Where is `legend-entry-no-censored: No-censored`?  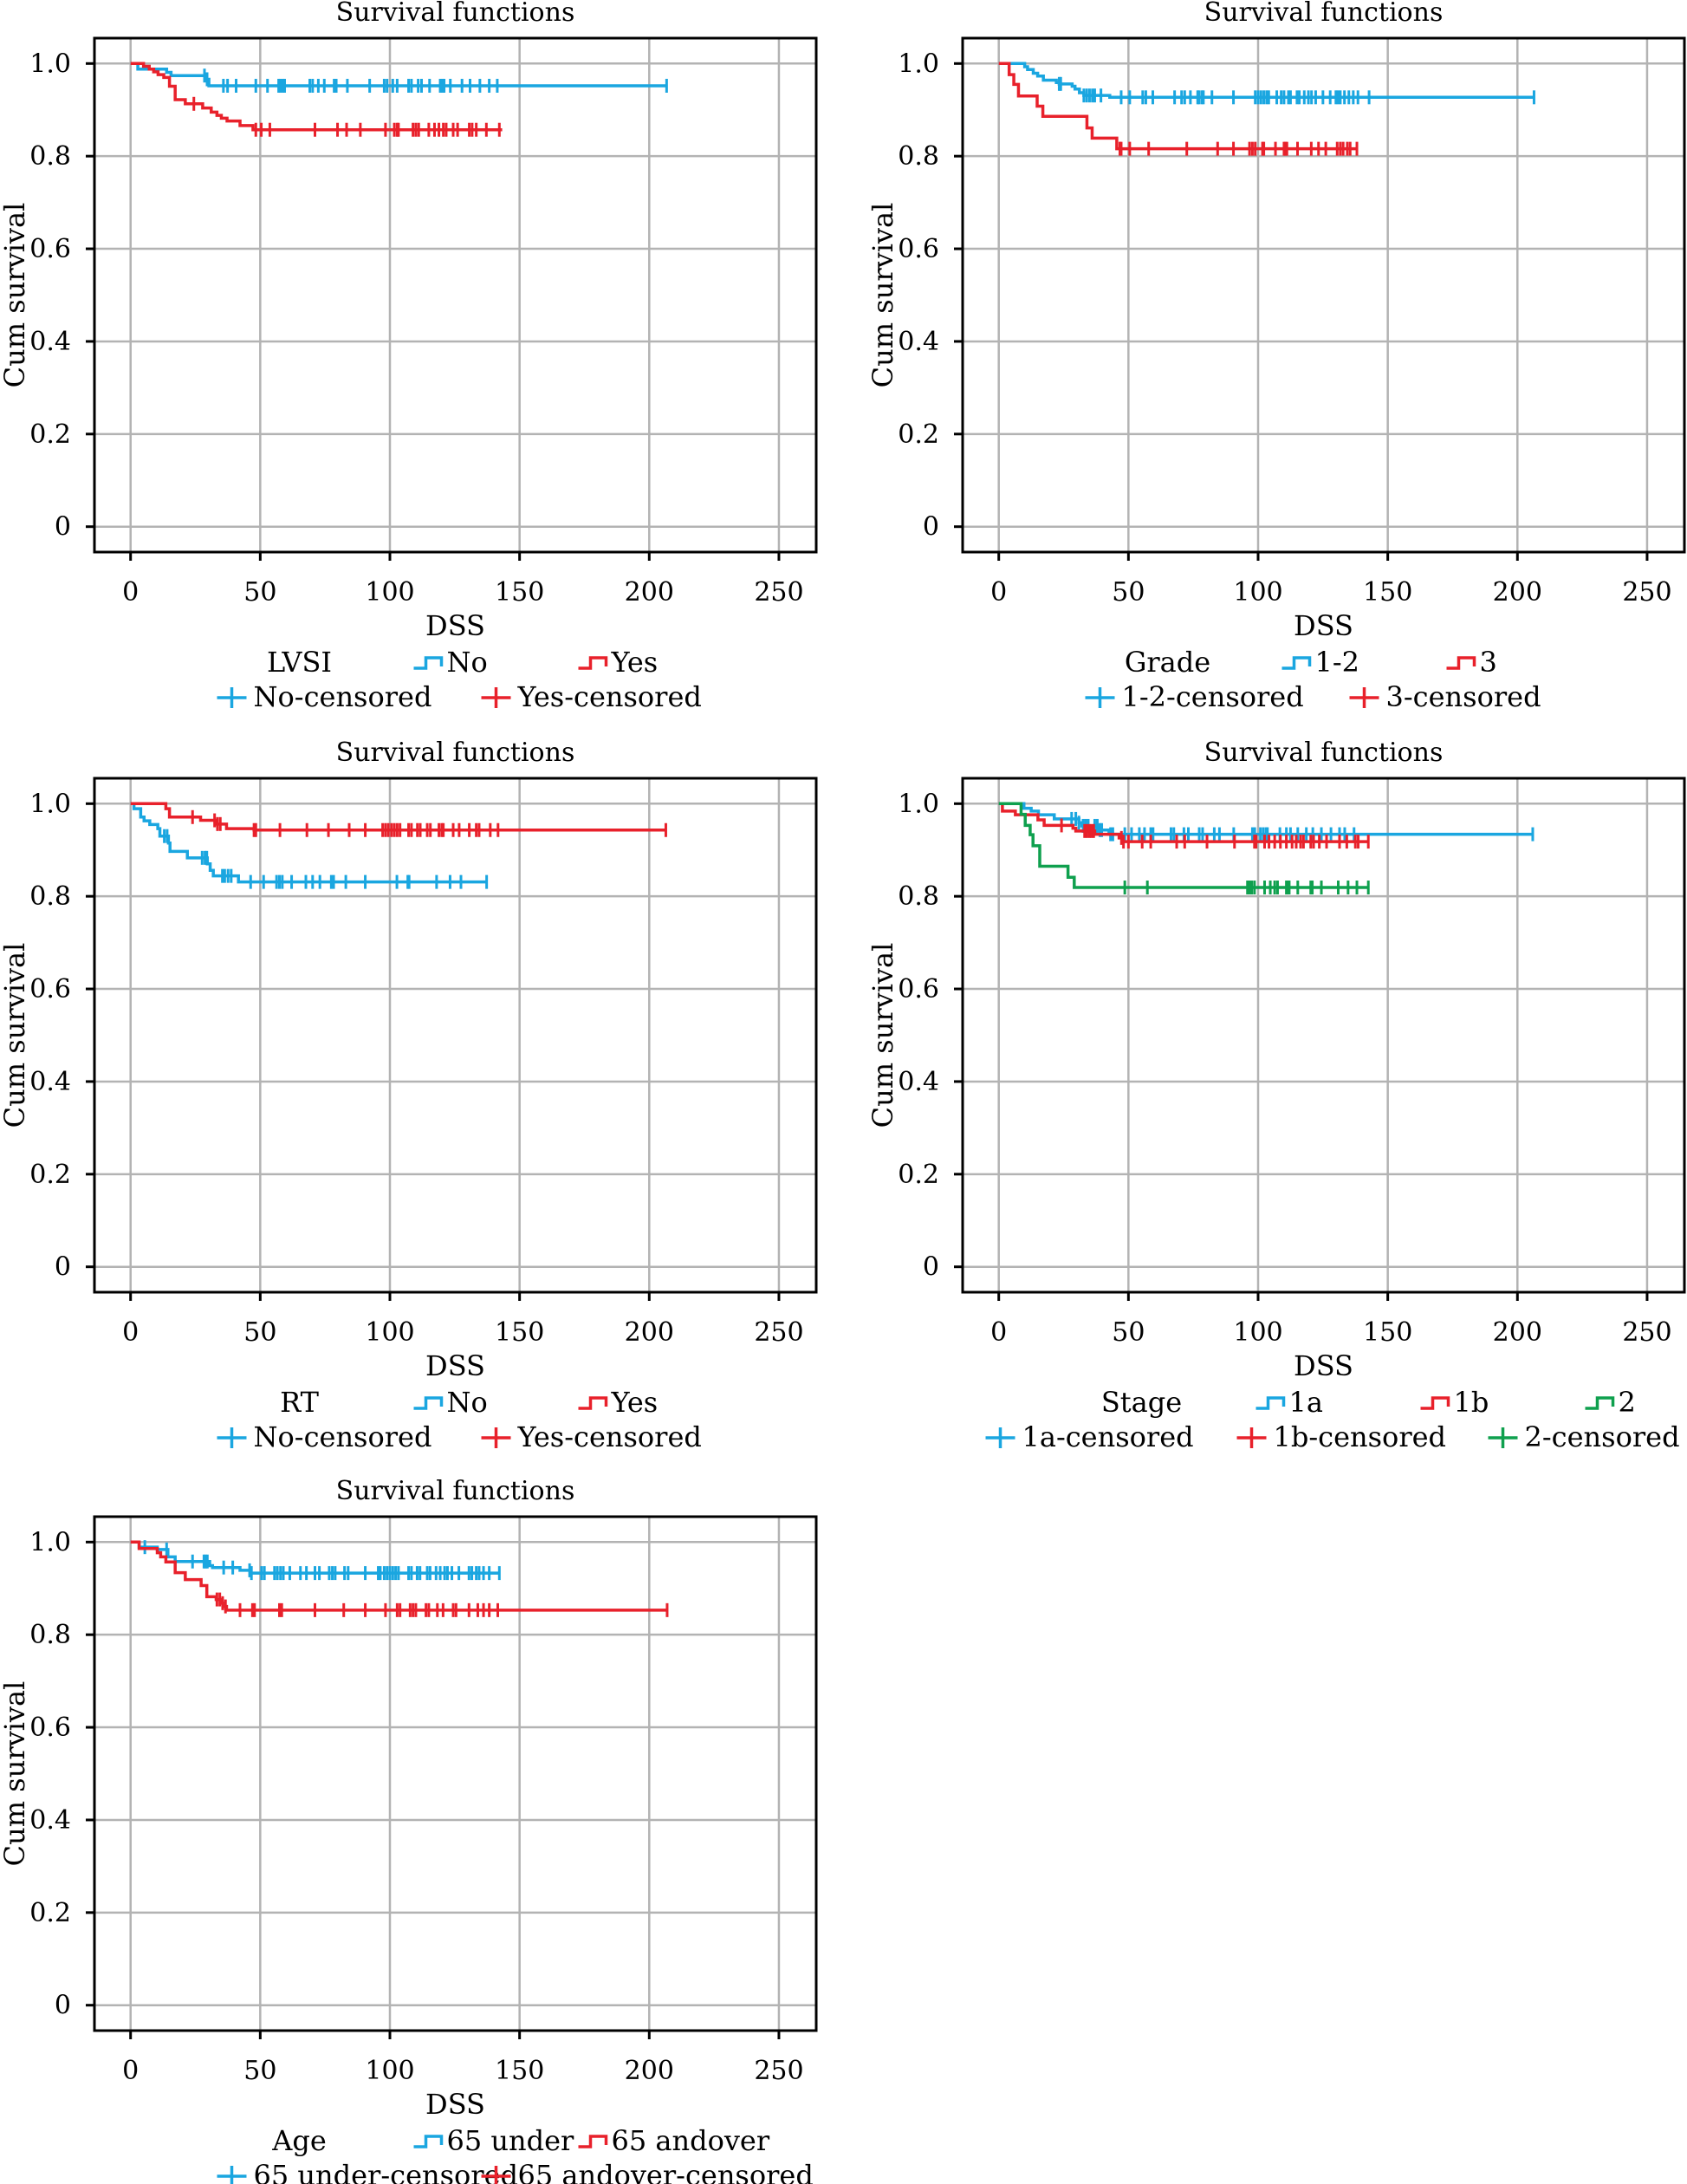 legend-entry-no-censored: No-censored is located at coordinates (324, 696).